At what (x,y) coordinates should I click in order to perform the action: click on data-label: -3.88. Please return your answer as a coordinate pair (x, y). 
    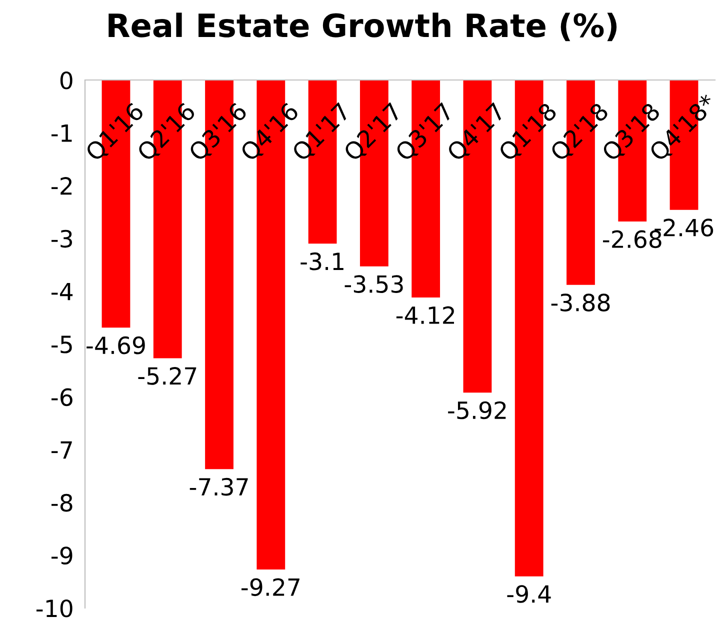
    Looking at the image, I should click on (580, 303).